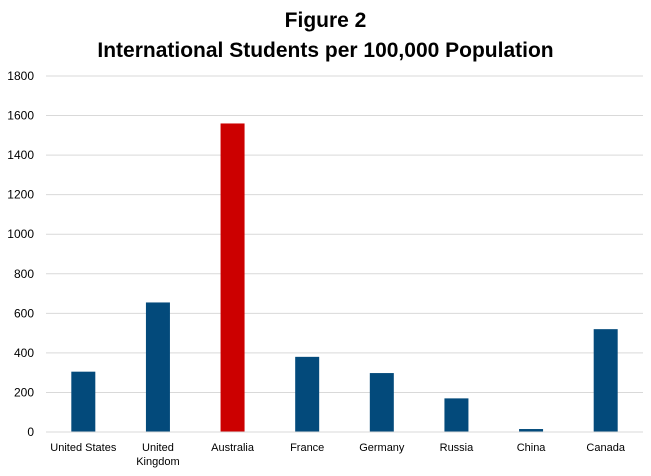 Image resolution: width=651 pixels, height=476 pixels. Describe the element at coordinates (20, 155) in the screenshot. I see `y-tick-label: 1400` at that location.